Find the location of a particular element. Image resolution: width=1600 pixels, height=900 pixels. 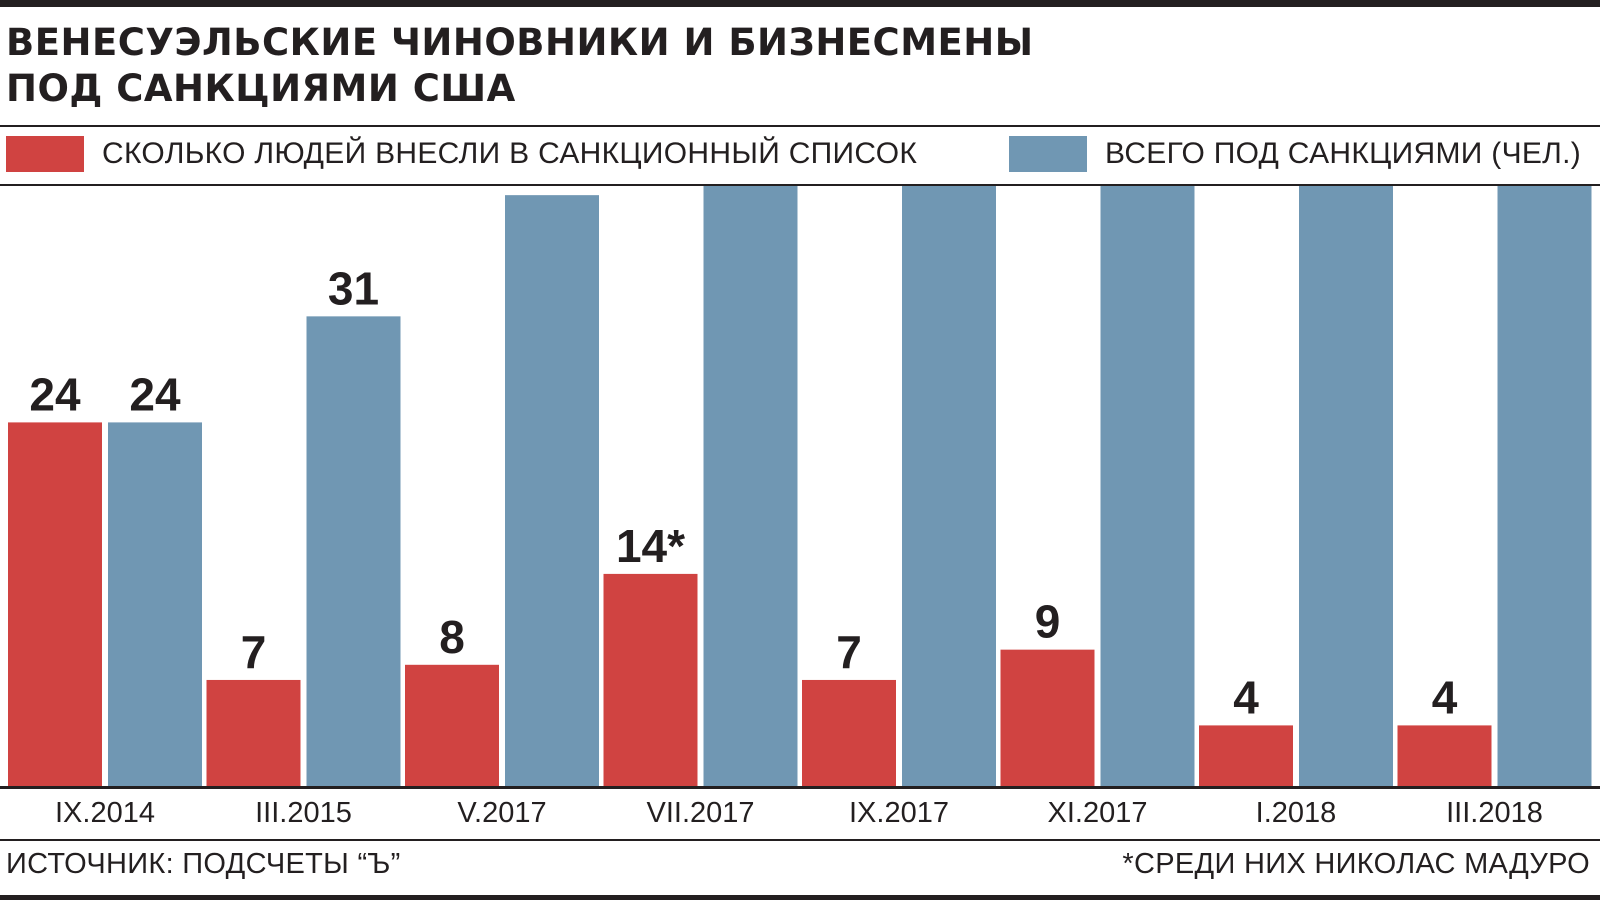

x-tick-label-1: III.2015 is located at coordinates (303, 813).